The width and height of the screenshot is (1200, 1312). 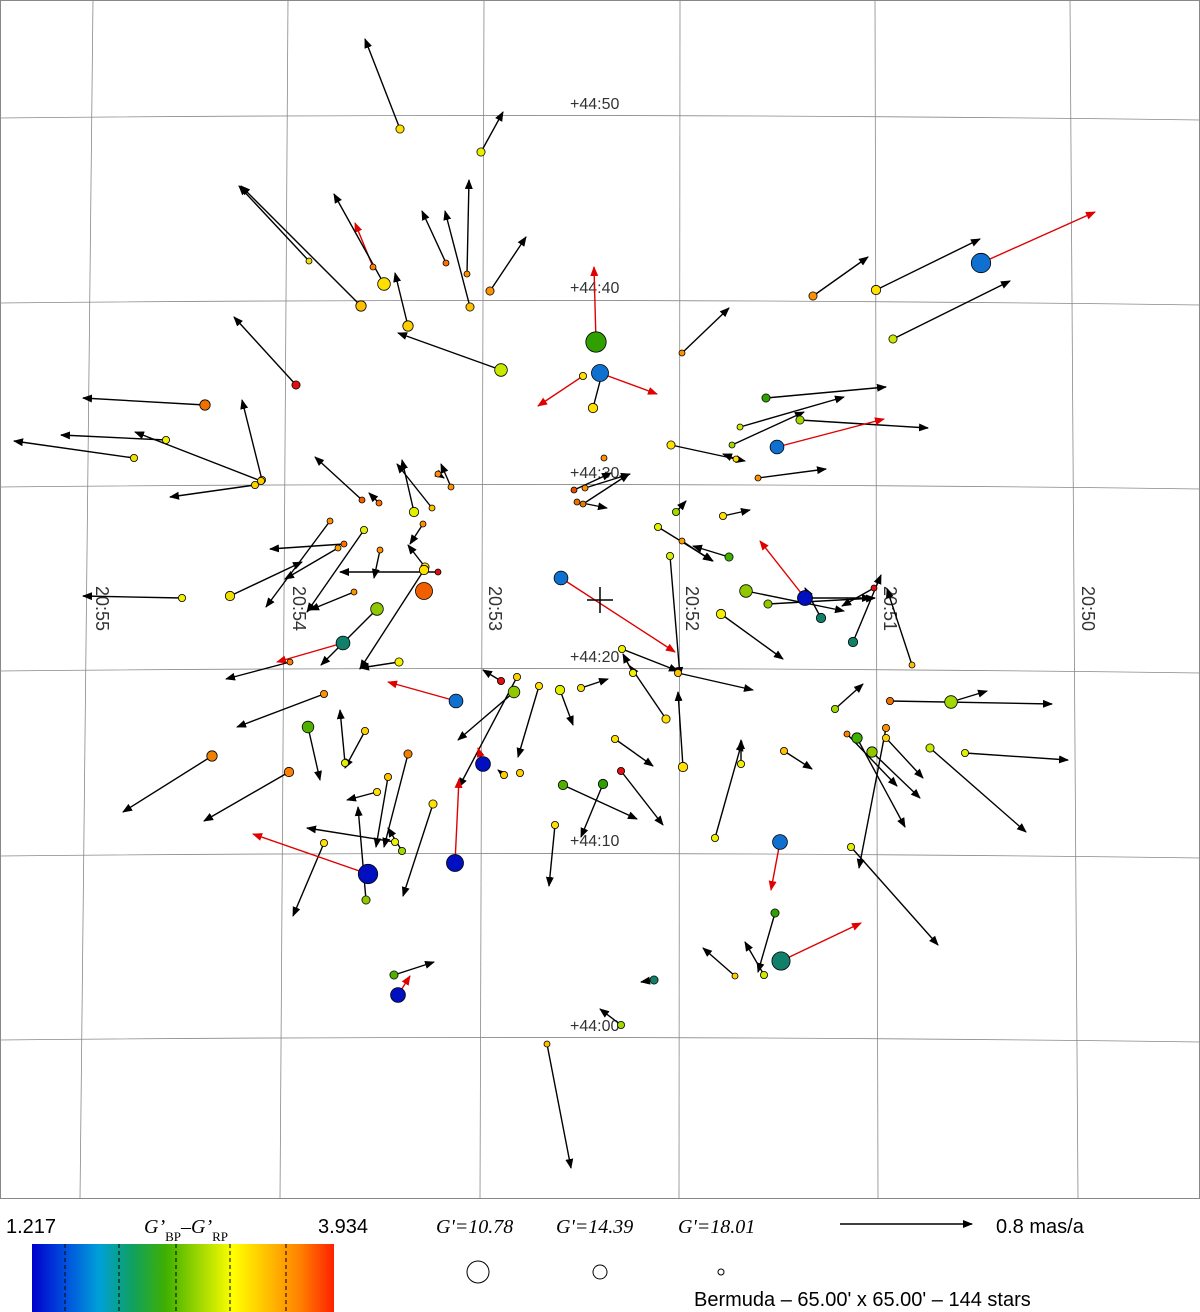 I want to click on size-legend-circle-large, so click(x=478, y=1272).